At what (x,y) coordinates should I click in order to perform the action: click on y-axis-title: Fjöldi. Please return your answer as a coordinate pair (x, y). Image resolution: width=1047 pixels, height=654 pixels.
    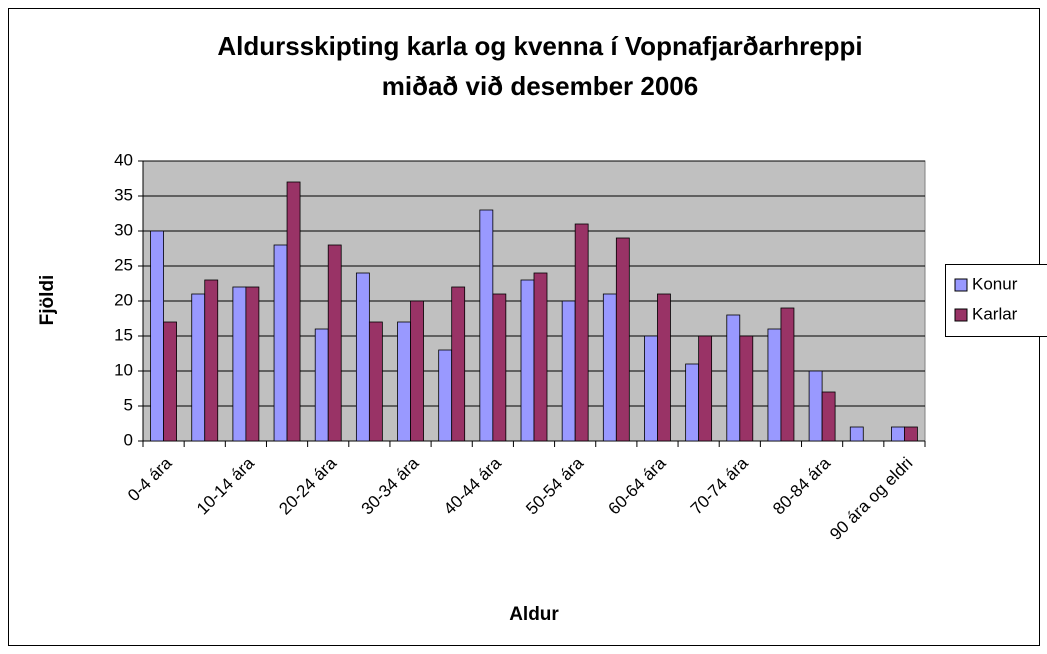
    Looking at the image, I should click on (47, 300).